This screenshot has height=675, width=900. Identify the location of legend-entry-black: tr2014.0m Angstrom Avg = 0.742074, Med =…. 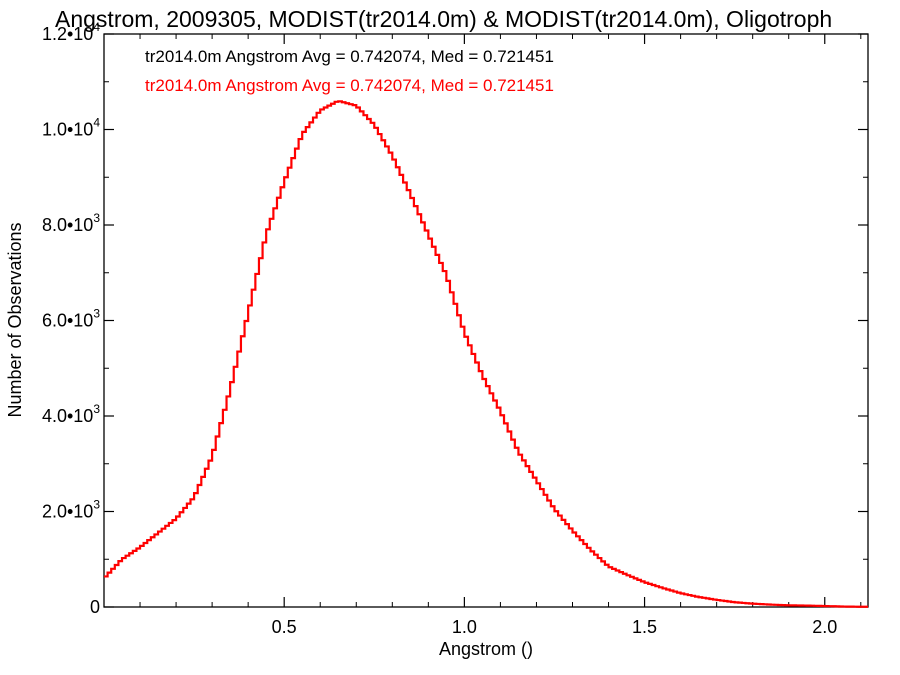
(349, 56).